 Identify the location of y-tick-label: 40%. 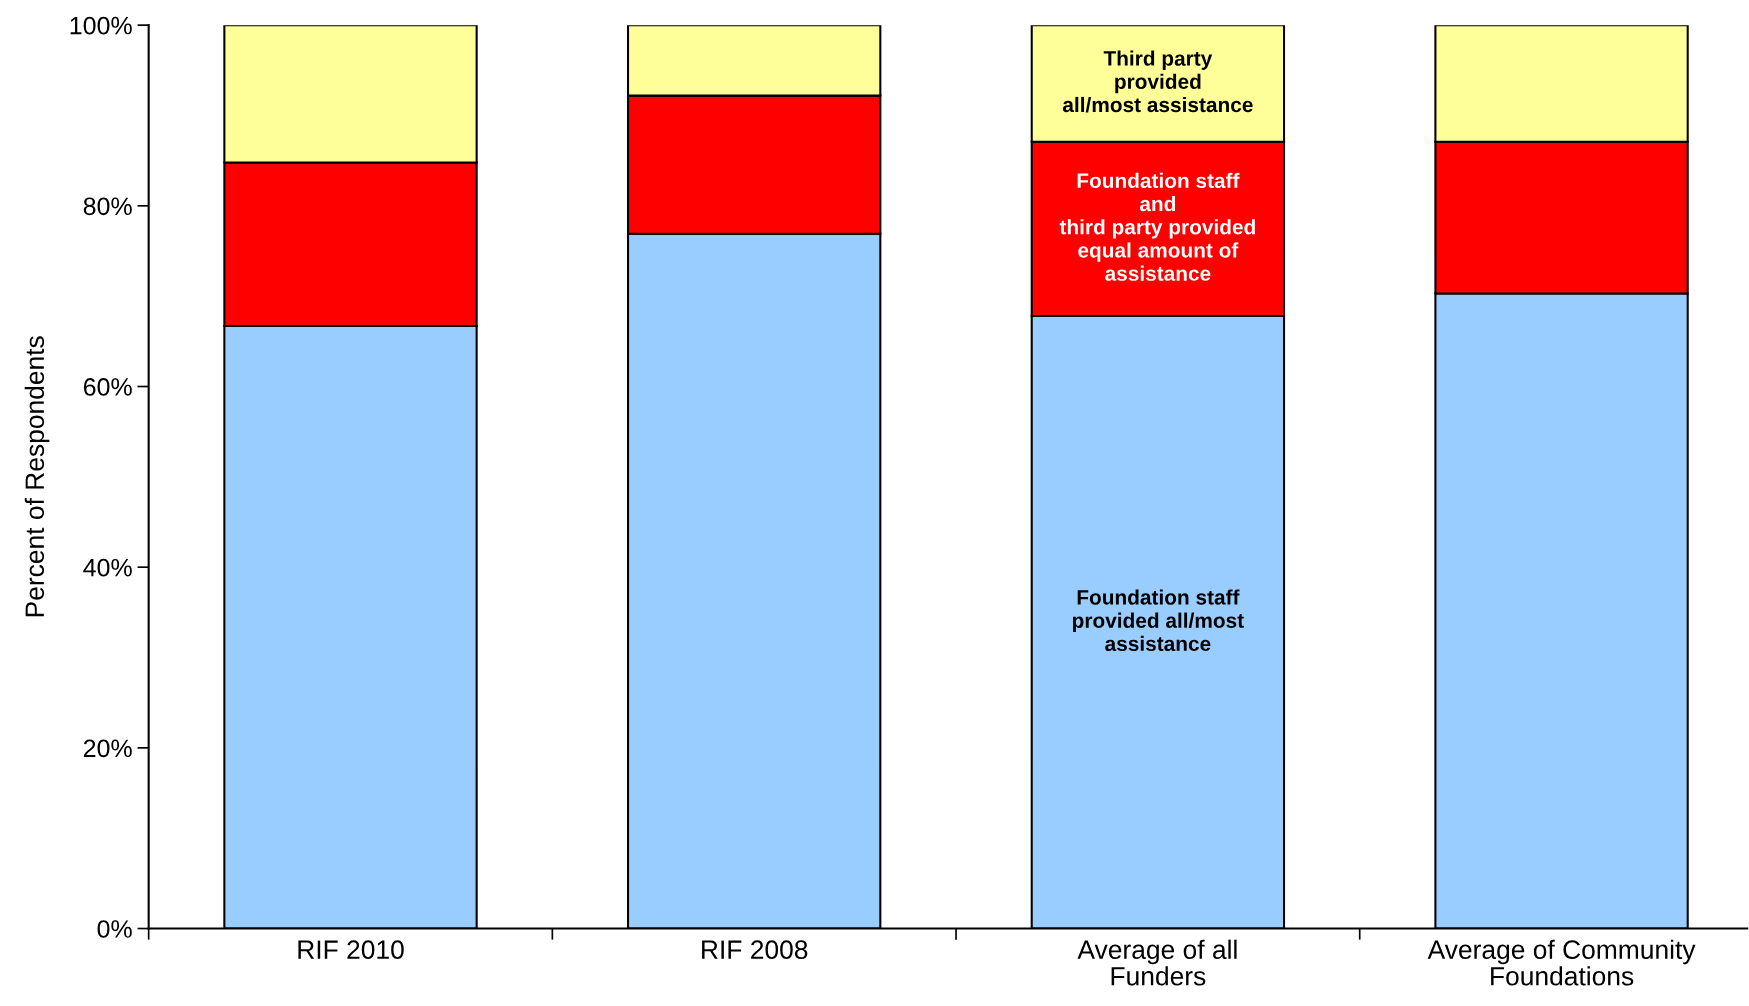
(107, 567).